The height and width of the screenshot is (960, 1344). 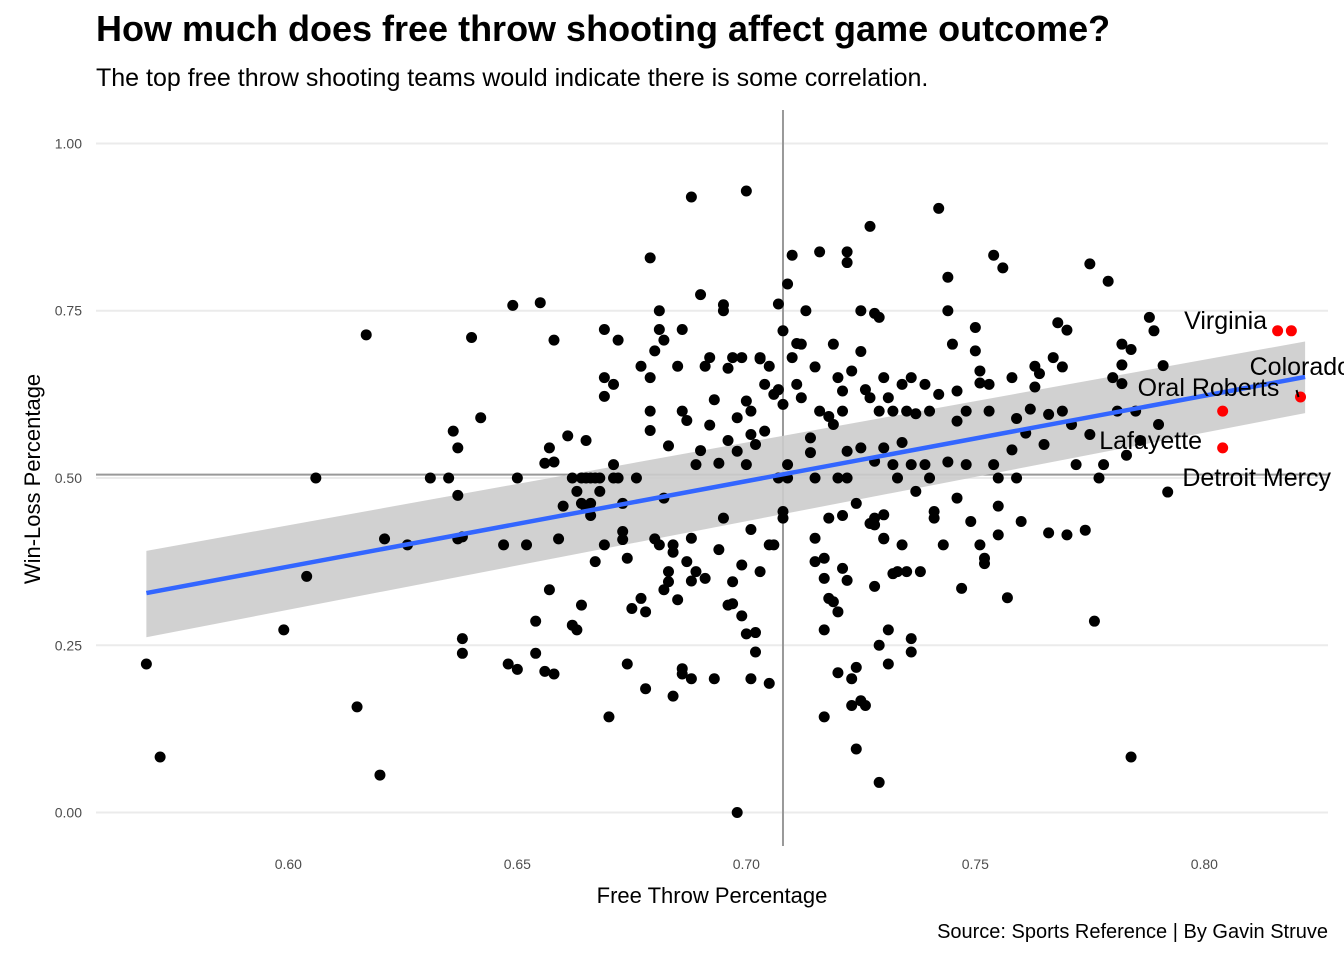 What do you see at coordinates (68, 478) in the screenshot?
I see `y-tick-label: 0.50` at bounding box center [68, 478].